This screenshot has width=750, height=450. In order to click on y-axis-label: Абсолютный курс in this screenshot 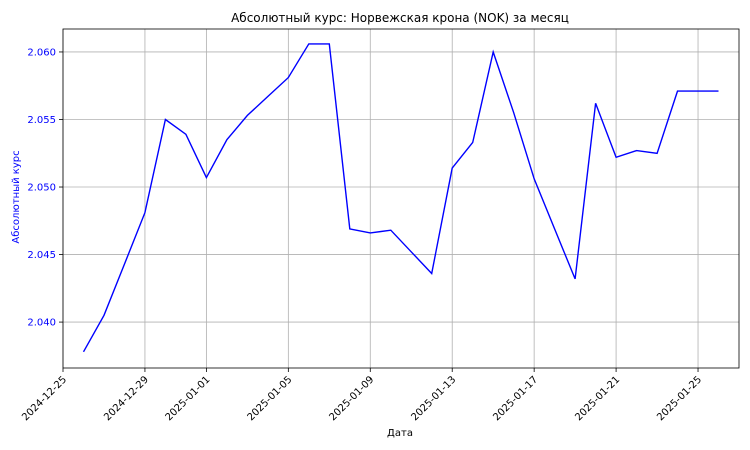, I will do `click(16, 196)`.